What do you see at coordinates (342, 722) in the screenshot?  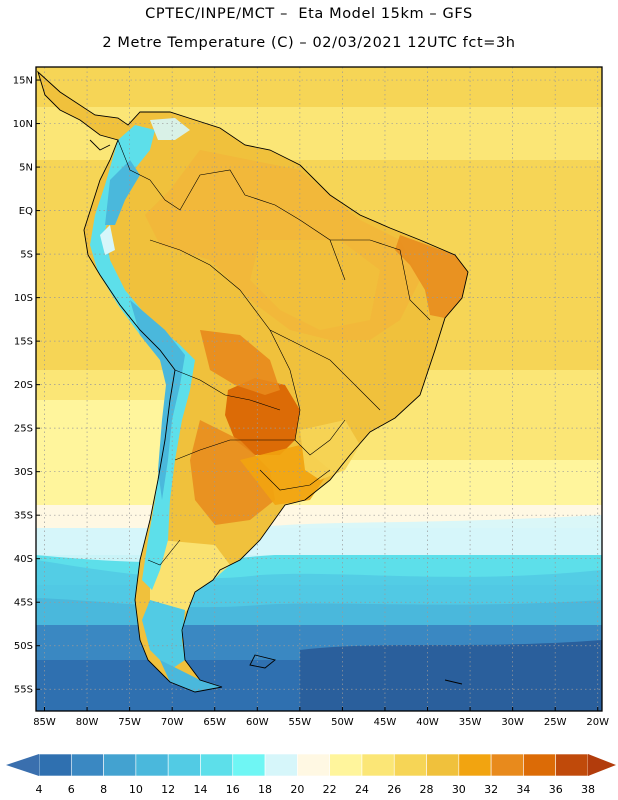 I see `lon-tick-label: 50W` at bounding box center [342, 722].